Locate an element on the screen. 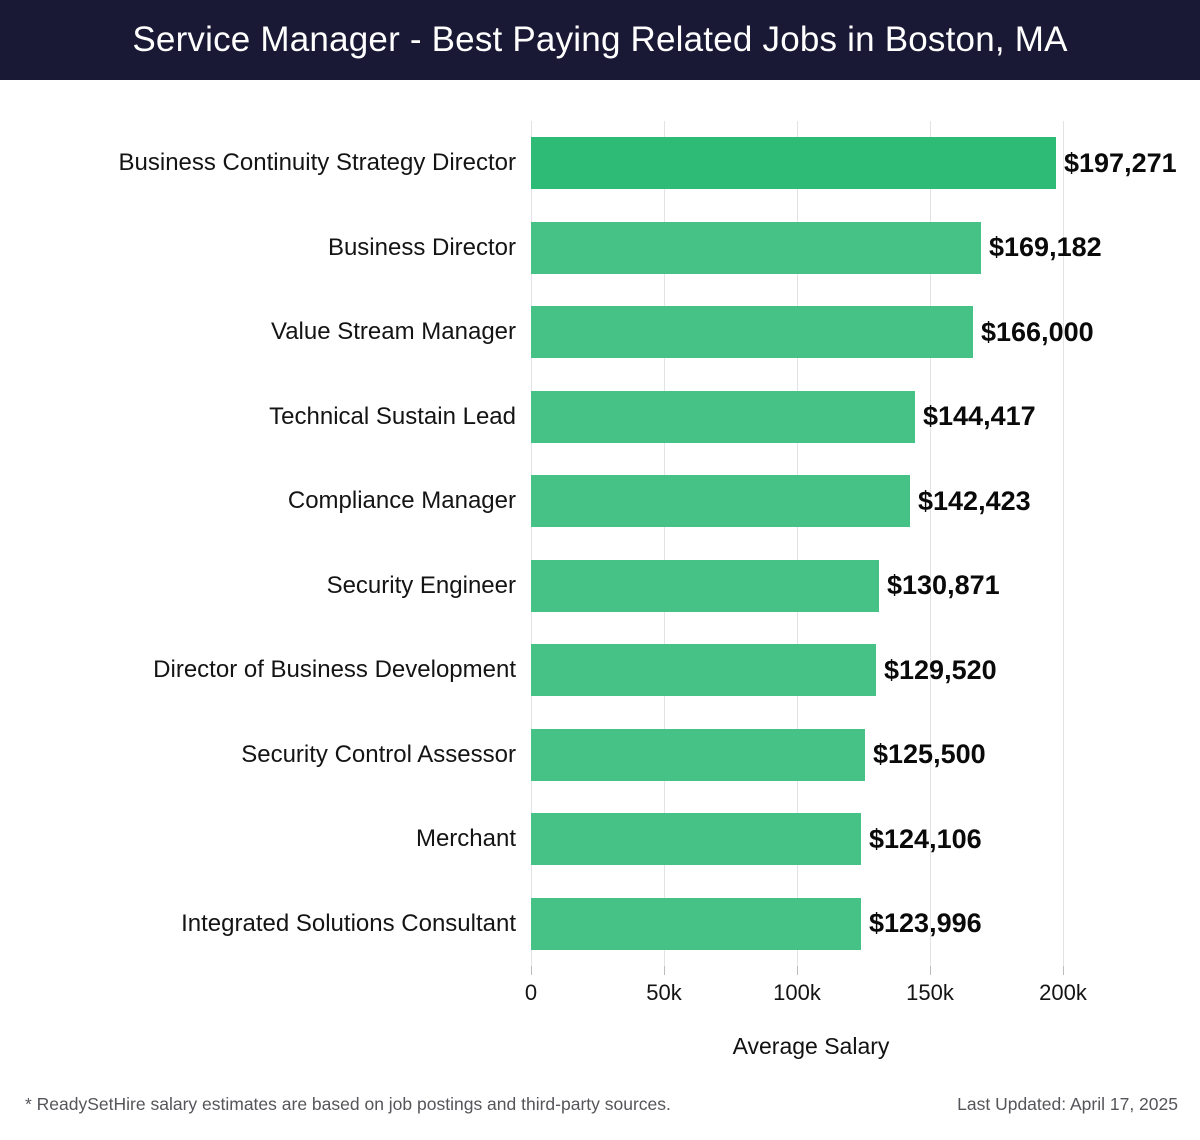 The width and height of the screenshot is (1200, 1140). axis-tick-label: 150k is located at coordinates (930, 992).